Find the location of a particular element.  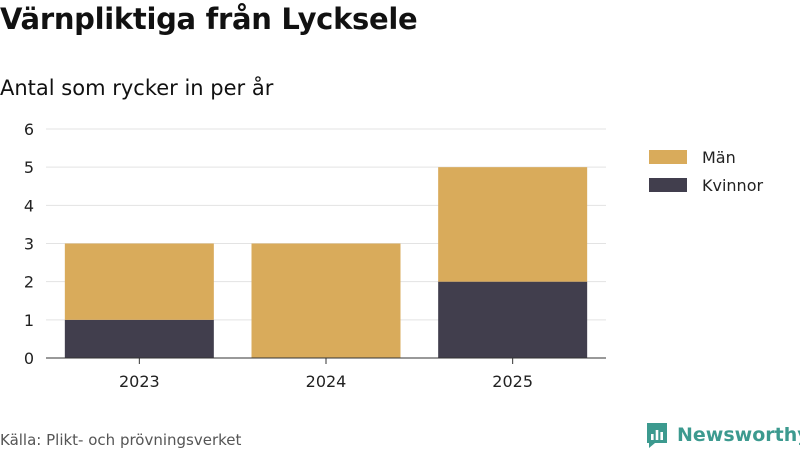

x-tick-label: 2023 is located at coordinates (139, 381).